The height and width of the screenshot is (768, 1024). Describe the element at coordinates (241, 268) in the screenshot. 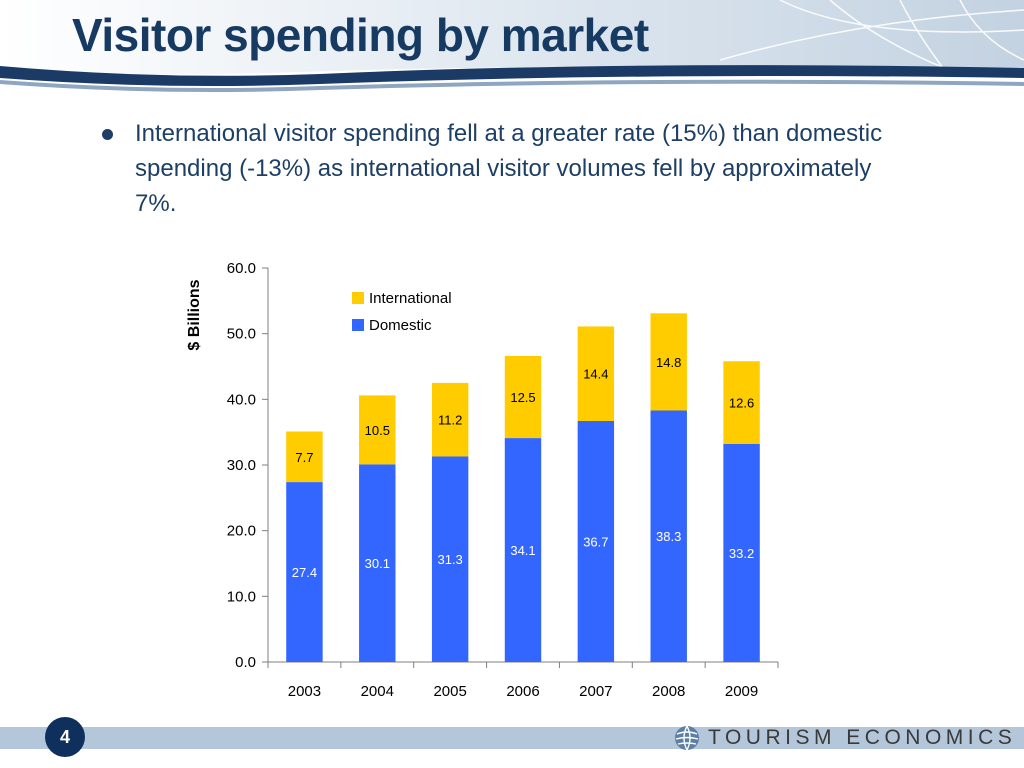

I see `y-tick-label: 60.0` at that location.